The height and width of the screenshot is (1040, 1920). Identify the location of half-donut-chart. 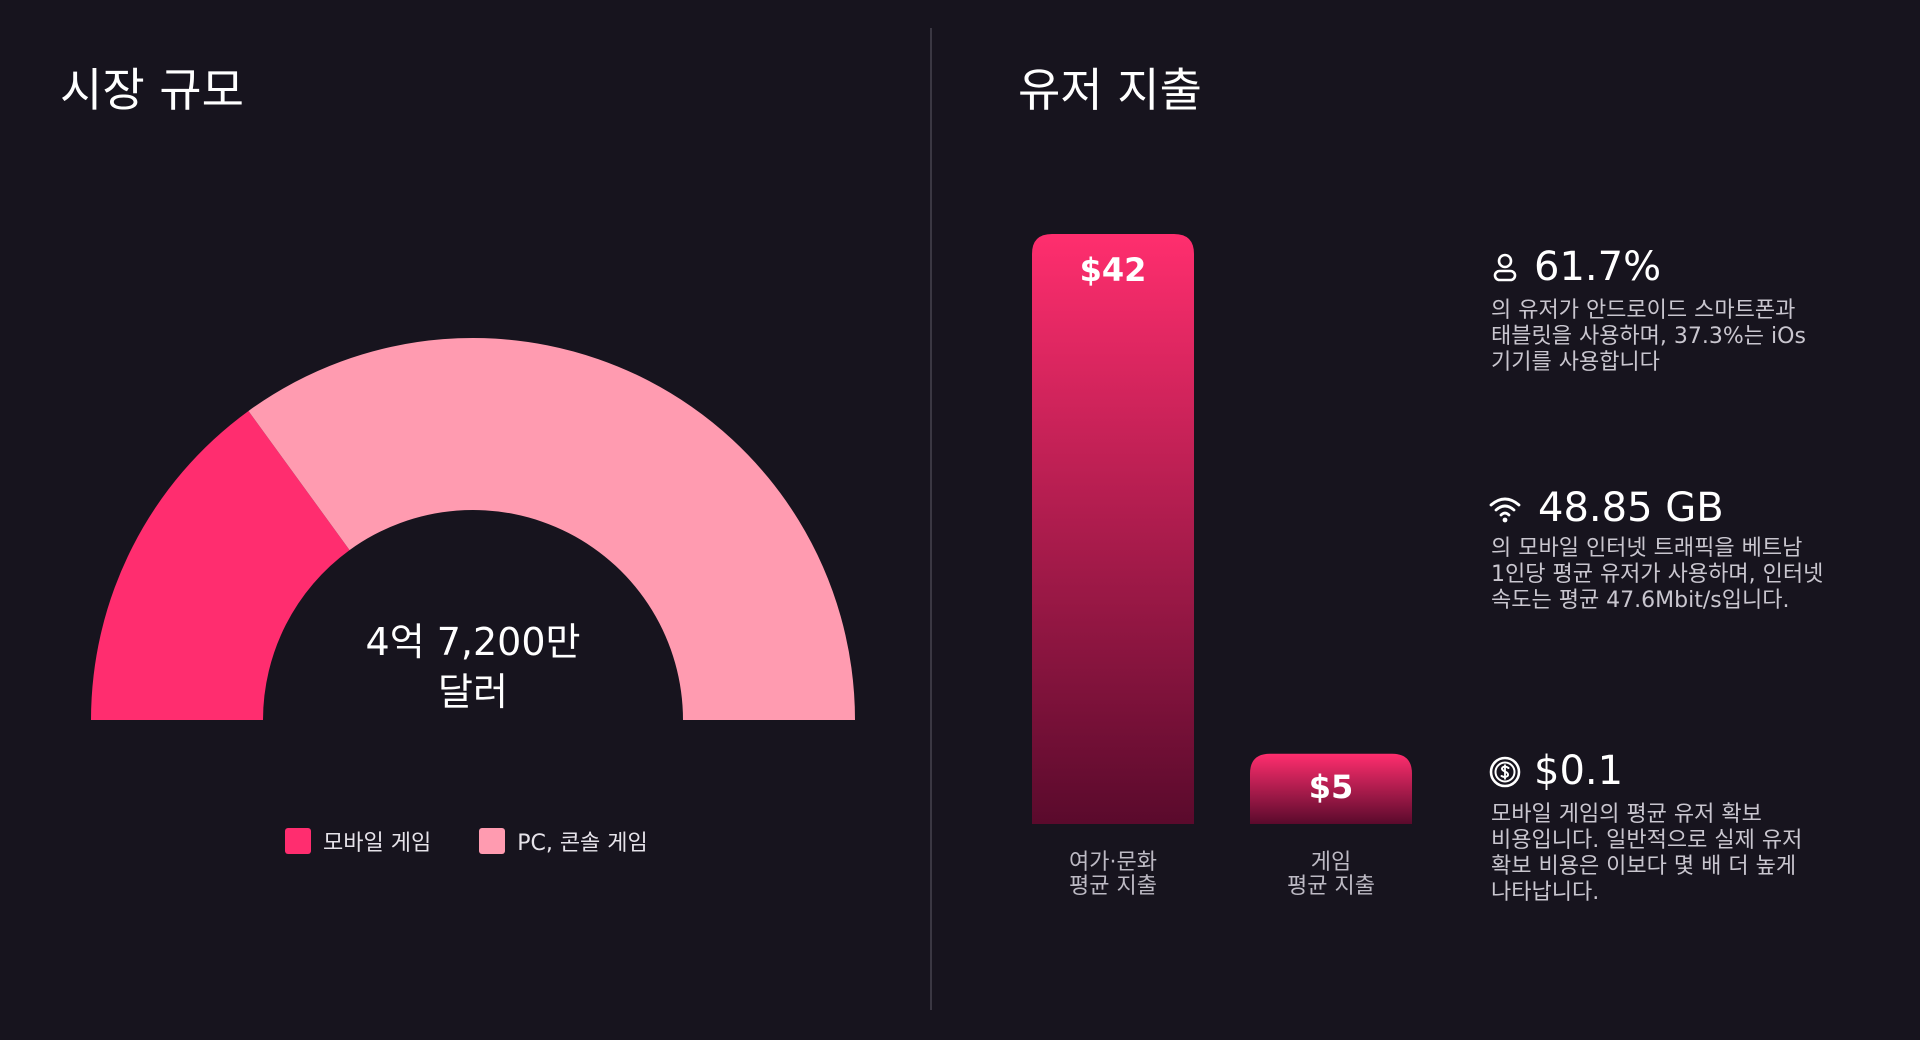
(473, 529).